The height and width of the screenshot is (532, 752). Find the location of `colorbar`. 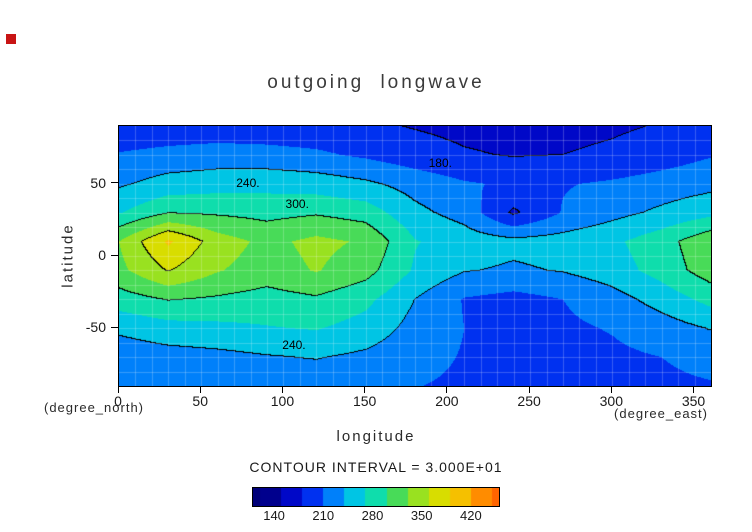

colorbar is located at coordinates (376, 497).